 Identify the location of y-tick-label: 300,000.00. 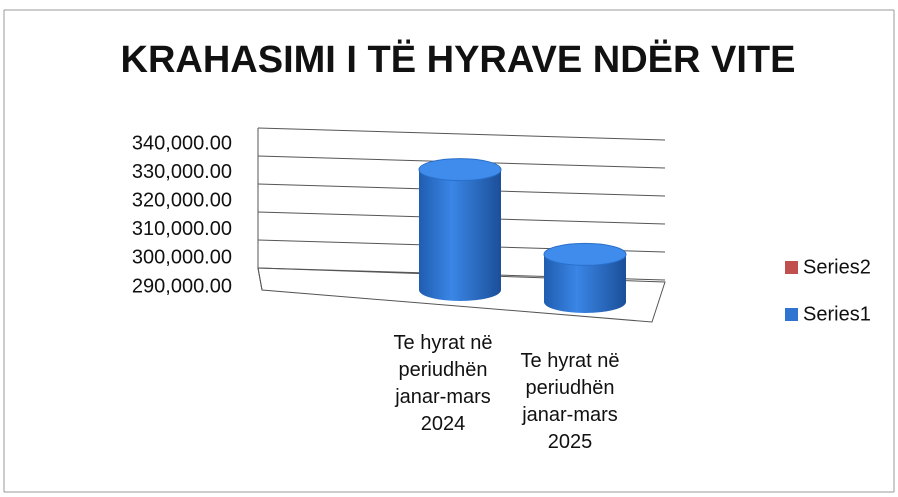
(182, 258).